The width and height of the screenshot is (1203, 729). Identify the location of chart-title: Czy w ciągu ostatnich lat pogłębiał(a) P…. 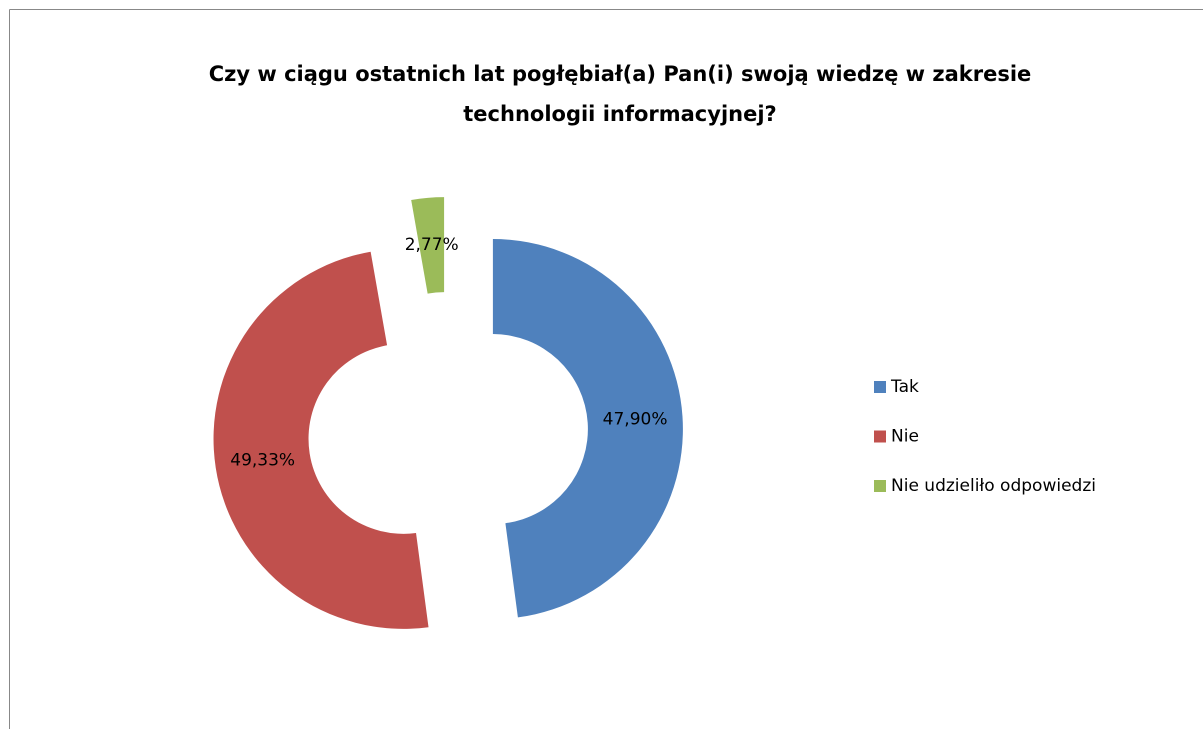
(620, 74).